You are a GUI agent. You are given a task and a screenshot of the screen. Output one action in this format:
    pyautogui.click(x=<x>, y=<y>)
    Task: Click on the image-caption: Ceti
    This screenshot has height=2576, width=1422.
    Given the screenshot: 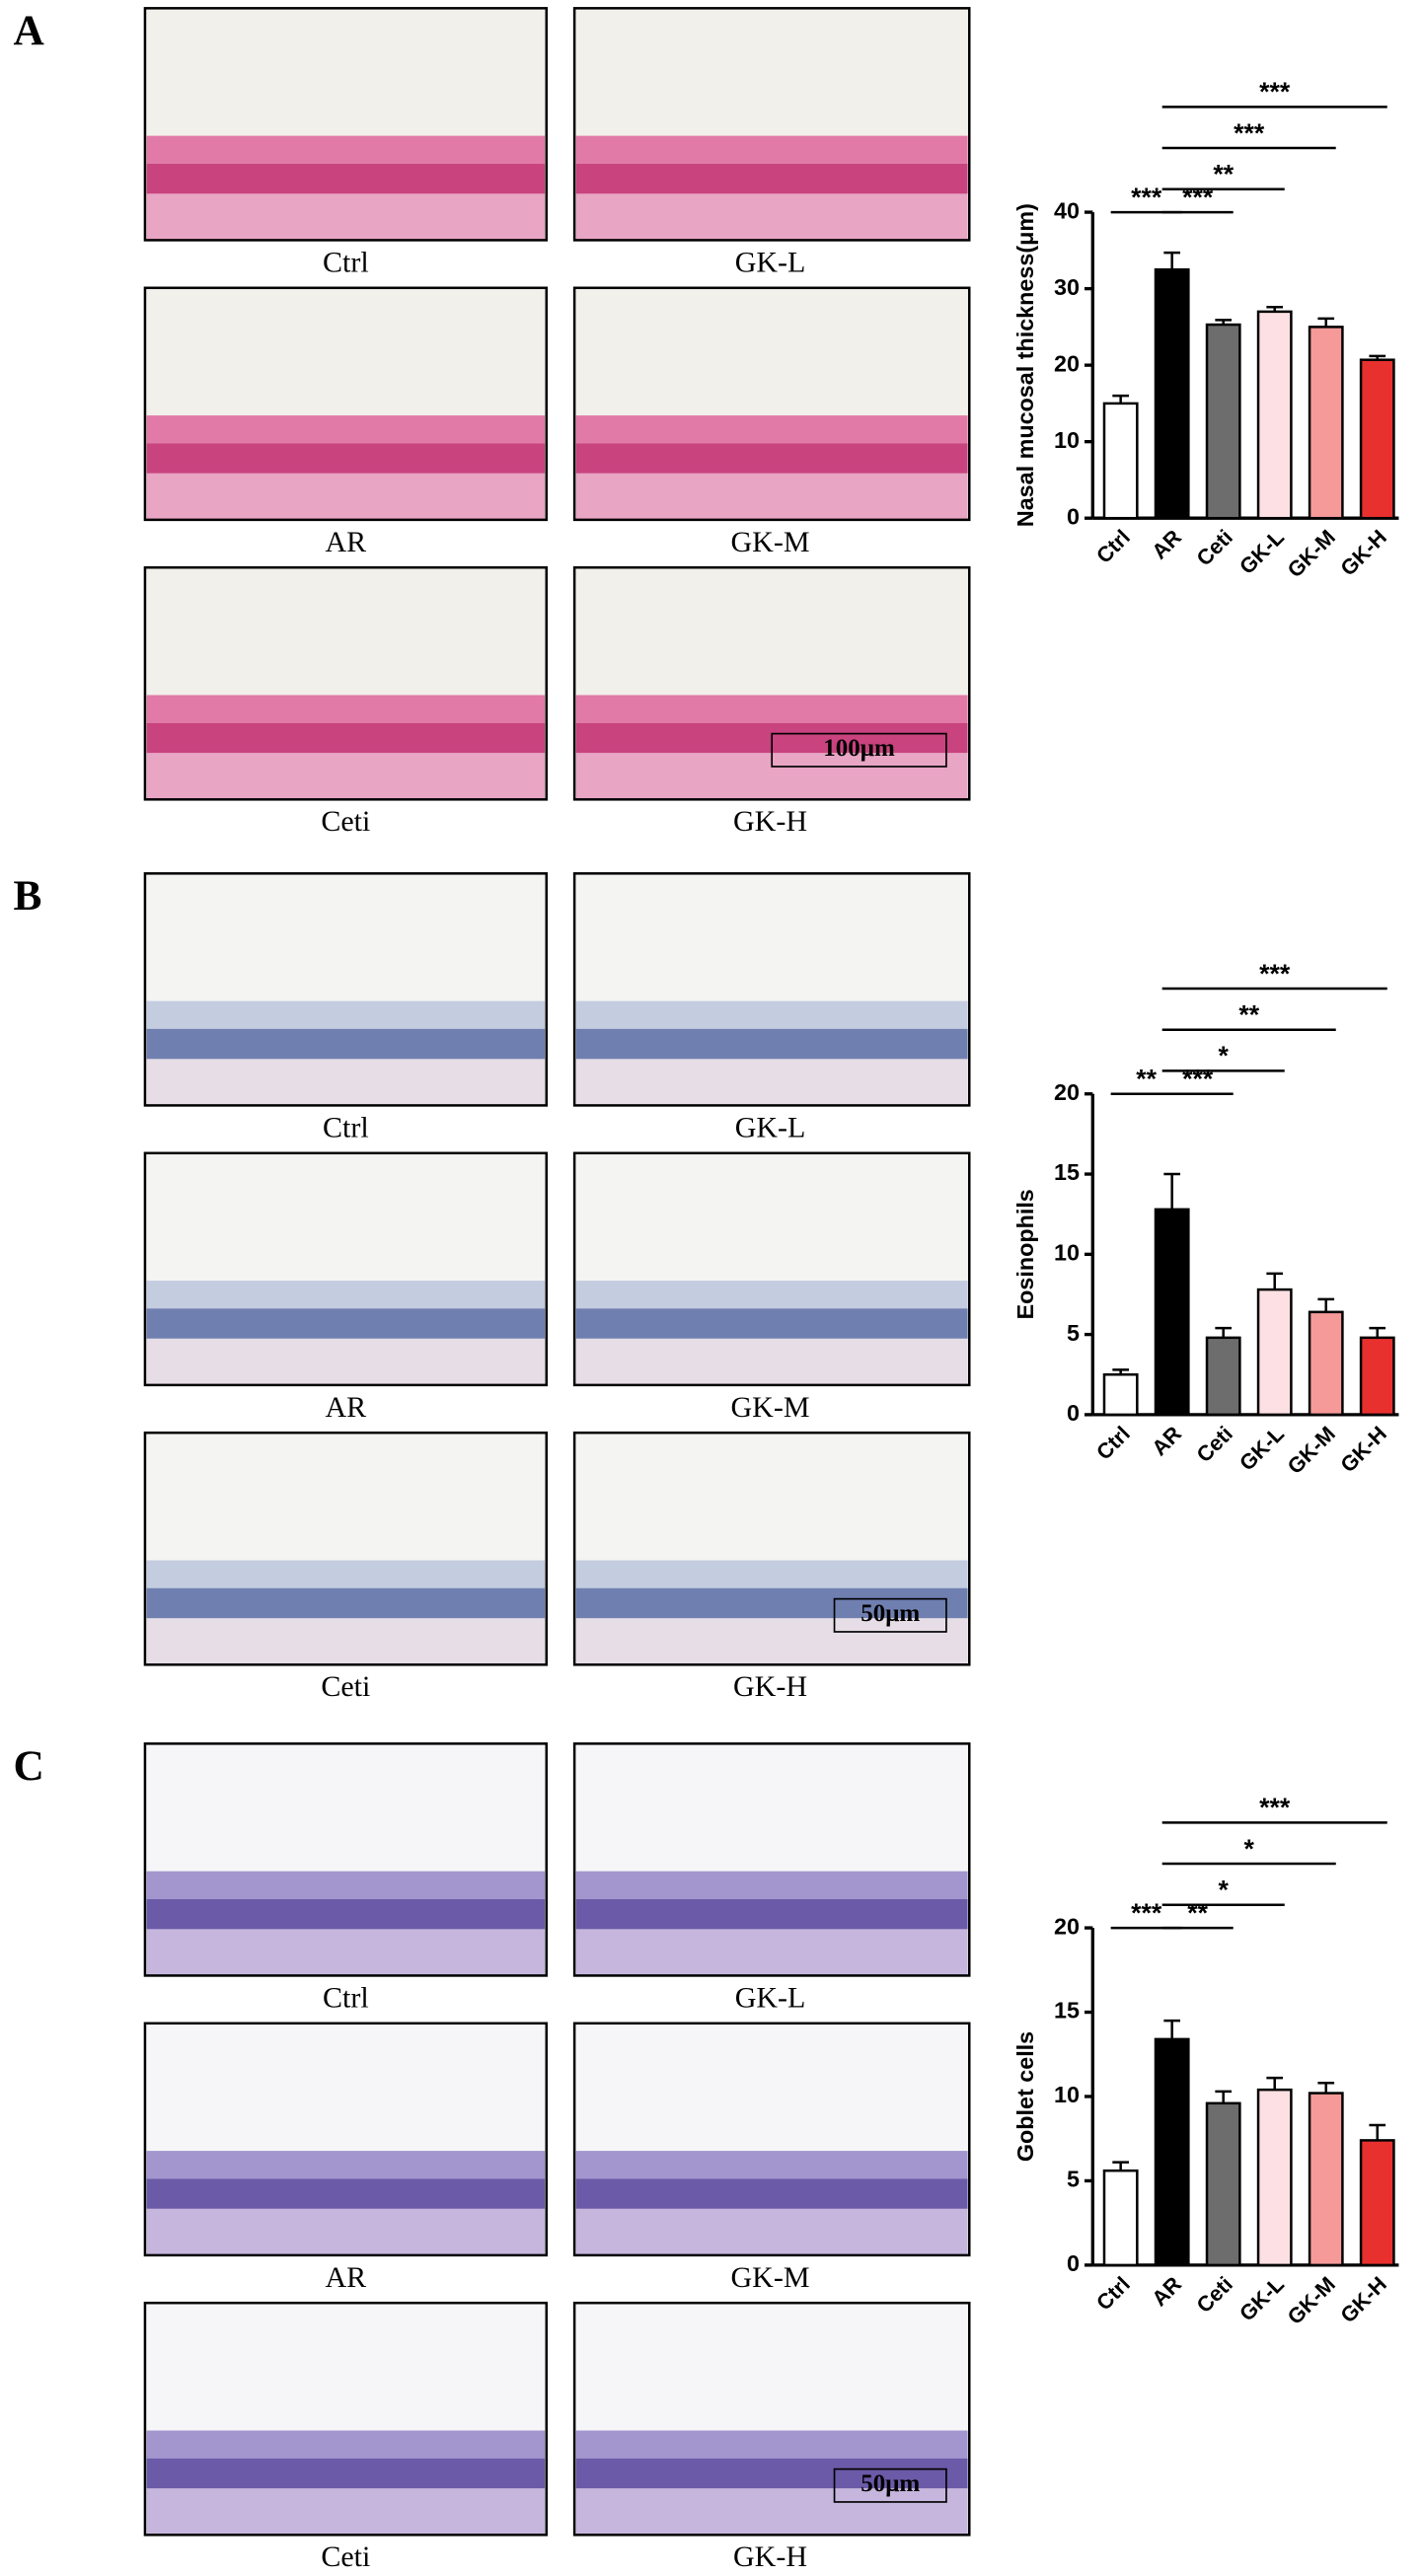 What is the action you would take?
    pyautogui.click(x=346, y=2556)
    